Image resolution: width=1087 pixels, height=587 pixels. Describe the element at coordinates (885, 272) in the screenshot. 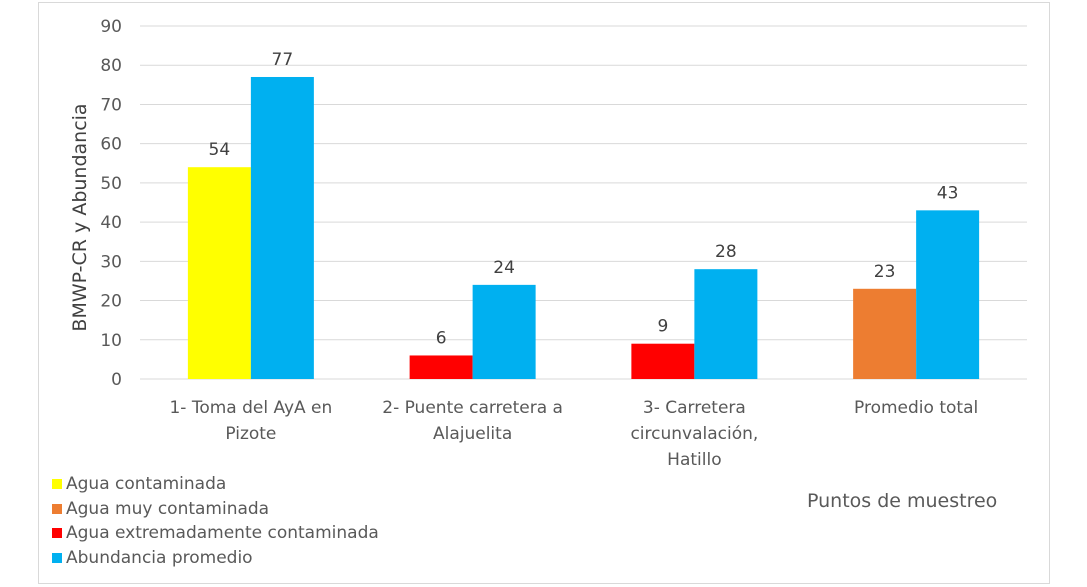

I see `data-label: 23` at that location.